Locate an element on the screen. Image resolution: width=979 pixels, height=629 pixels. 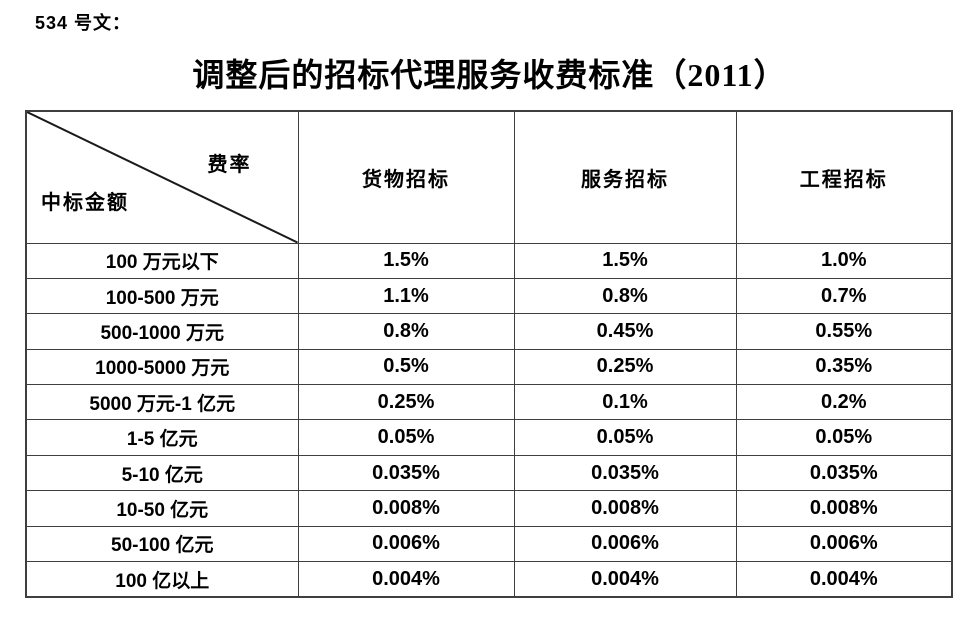
services-rate-cell: 0.006% is located at coordinates (625, 544).